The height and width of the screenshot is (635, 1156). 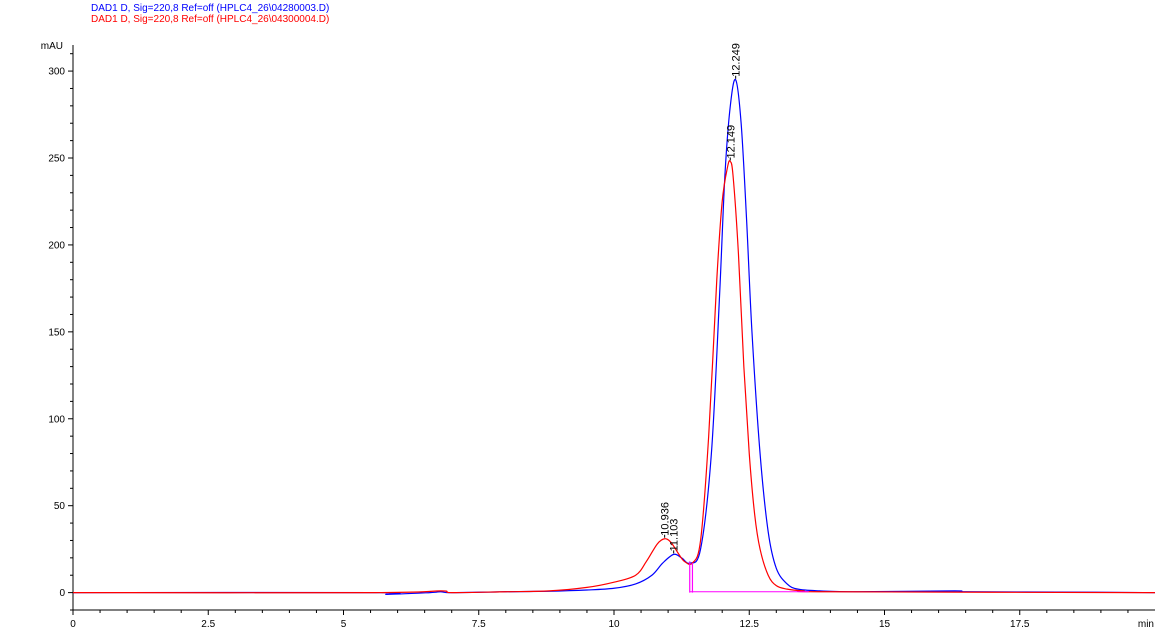 I want to click on x-tick-label: 15, so click(x=885, y=624).